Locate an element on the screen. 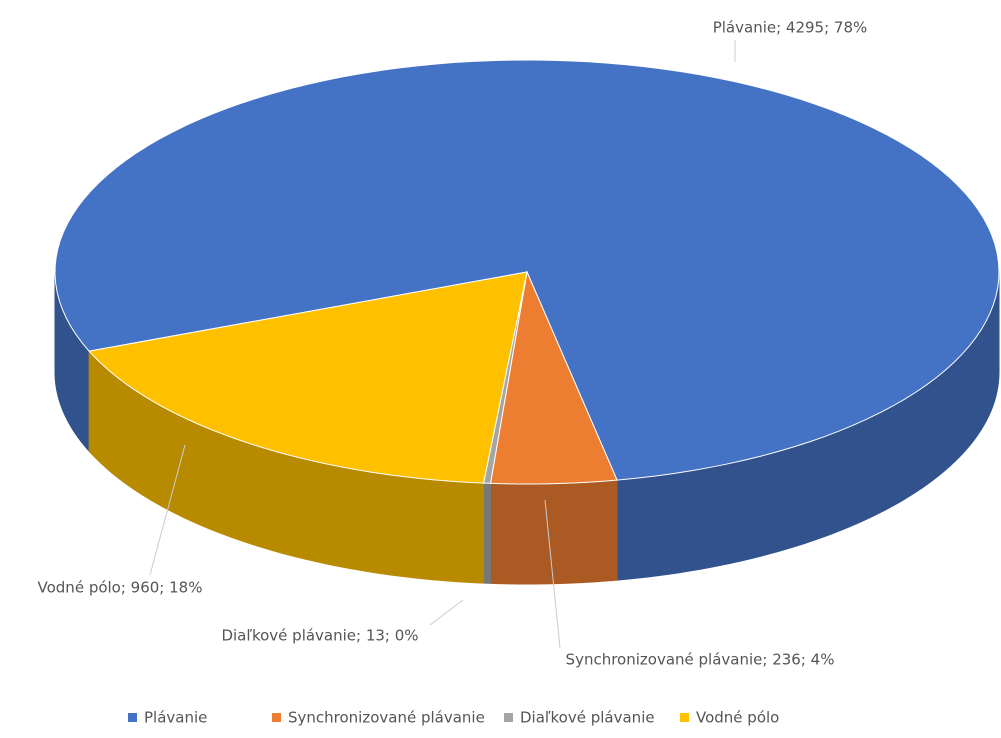 This screenshot has height=738, width=1001. data-label: Plávanie; 4295; 78% is located at coordinates (790, 28).